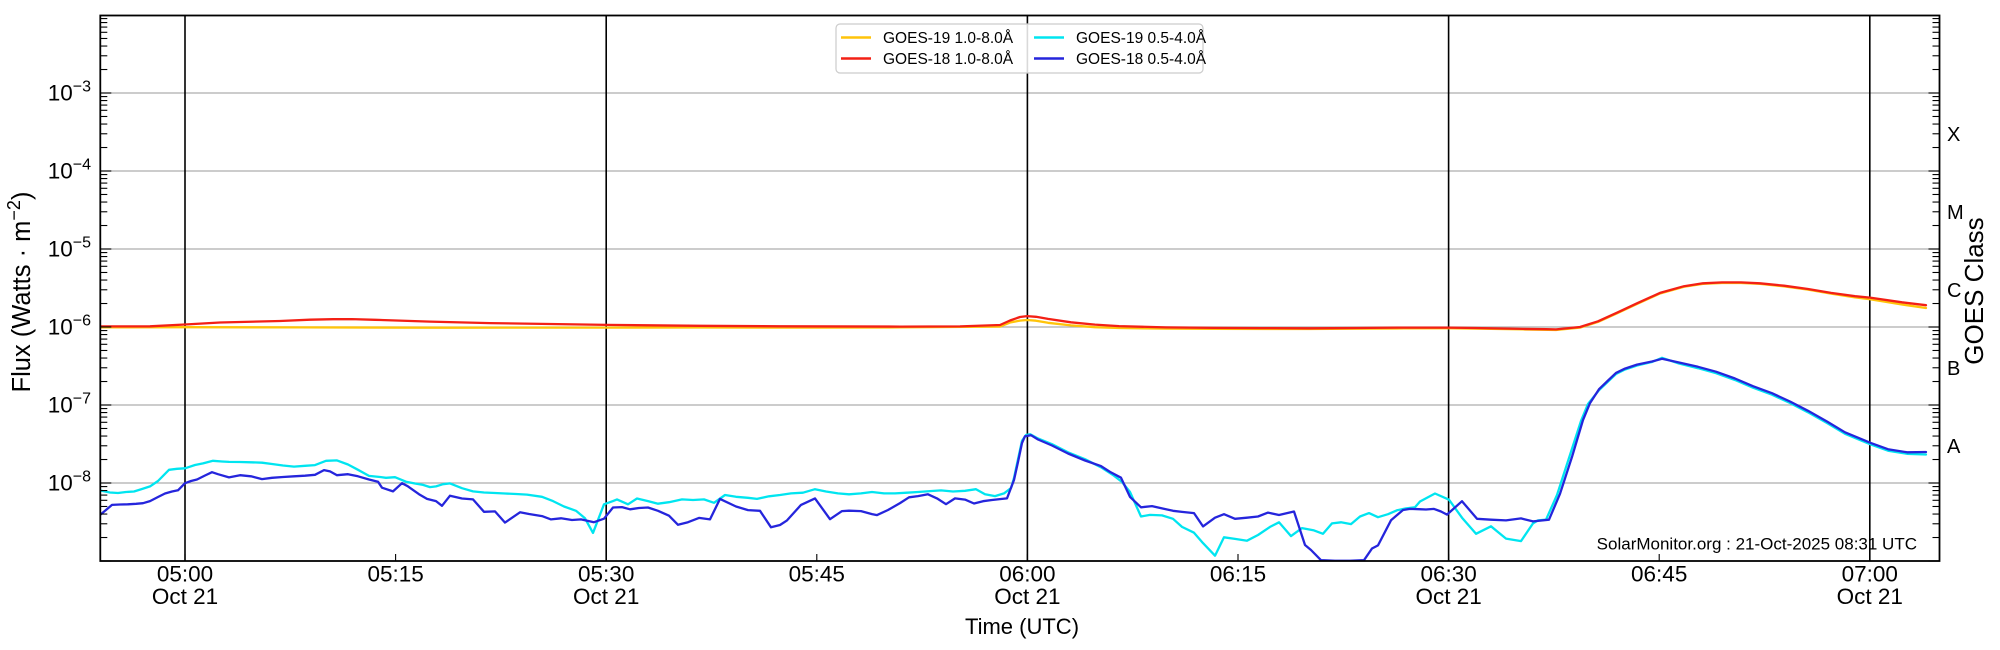 Image resolution: width=2000 pixels, height=650 pixels. What do you see at coordinates (20, 292) in the screenshot?
I see `svg-text: Flux (Watts · m−2)` at bounding box center [20, 292].